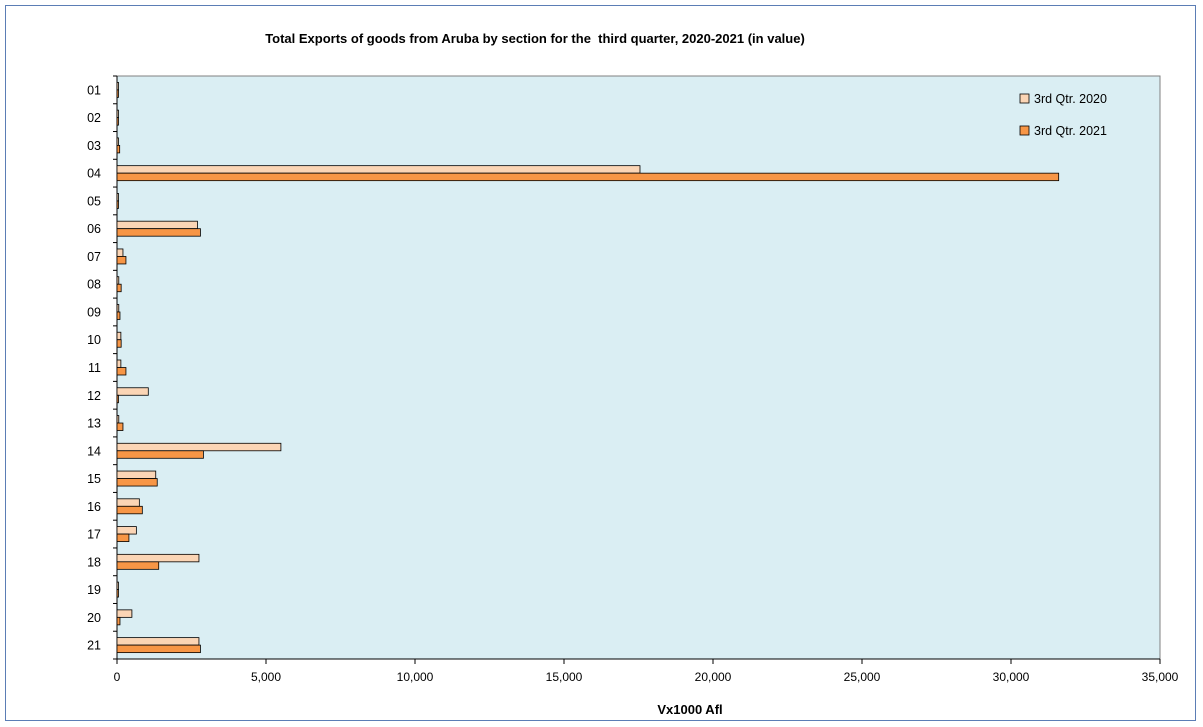 Image resolution: width=1203 pixels, height=727 pixels. Describe the element at coordinates (94, 646) in the screenshot. I see `y-tick-label: 21` at that location.